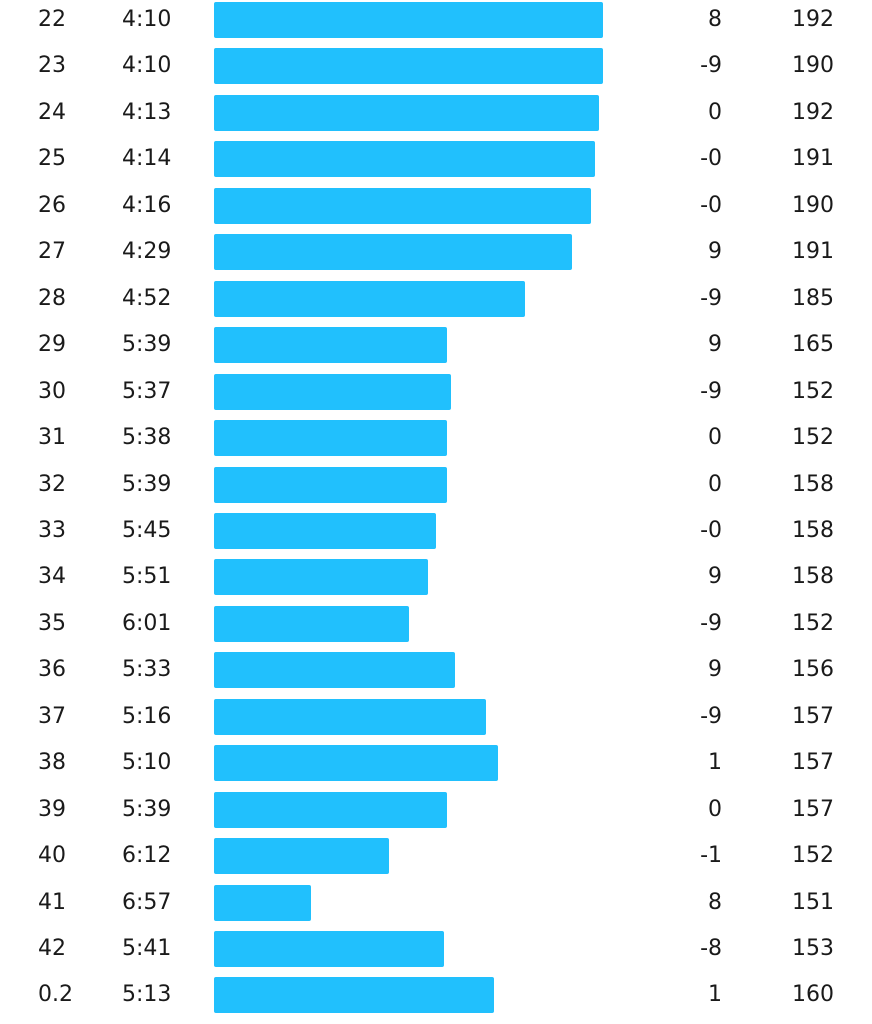 The height and width of the screenshot is (1024, 872). What do you see at coordinates (147, 530) in the screenshot?
I see `split-pace: 5:45` at bounding box center [147, 530].